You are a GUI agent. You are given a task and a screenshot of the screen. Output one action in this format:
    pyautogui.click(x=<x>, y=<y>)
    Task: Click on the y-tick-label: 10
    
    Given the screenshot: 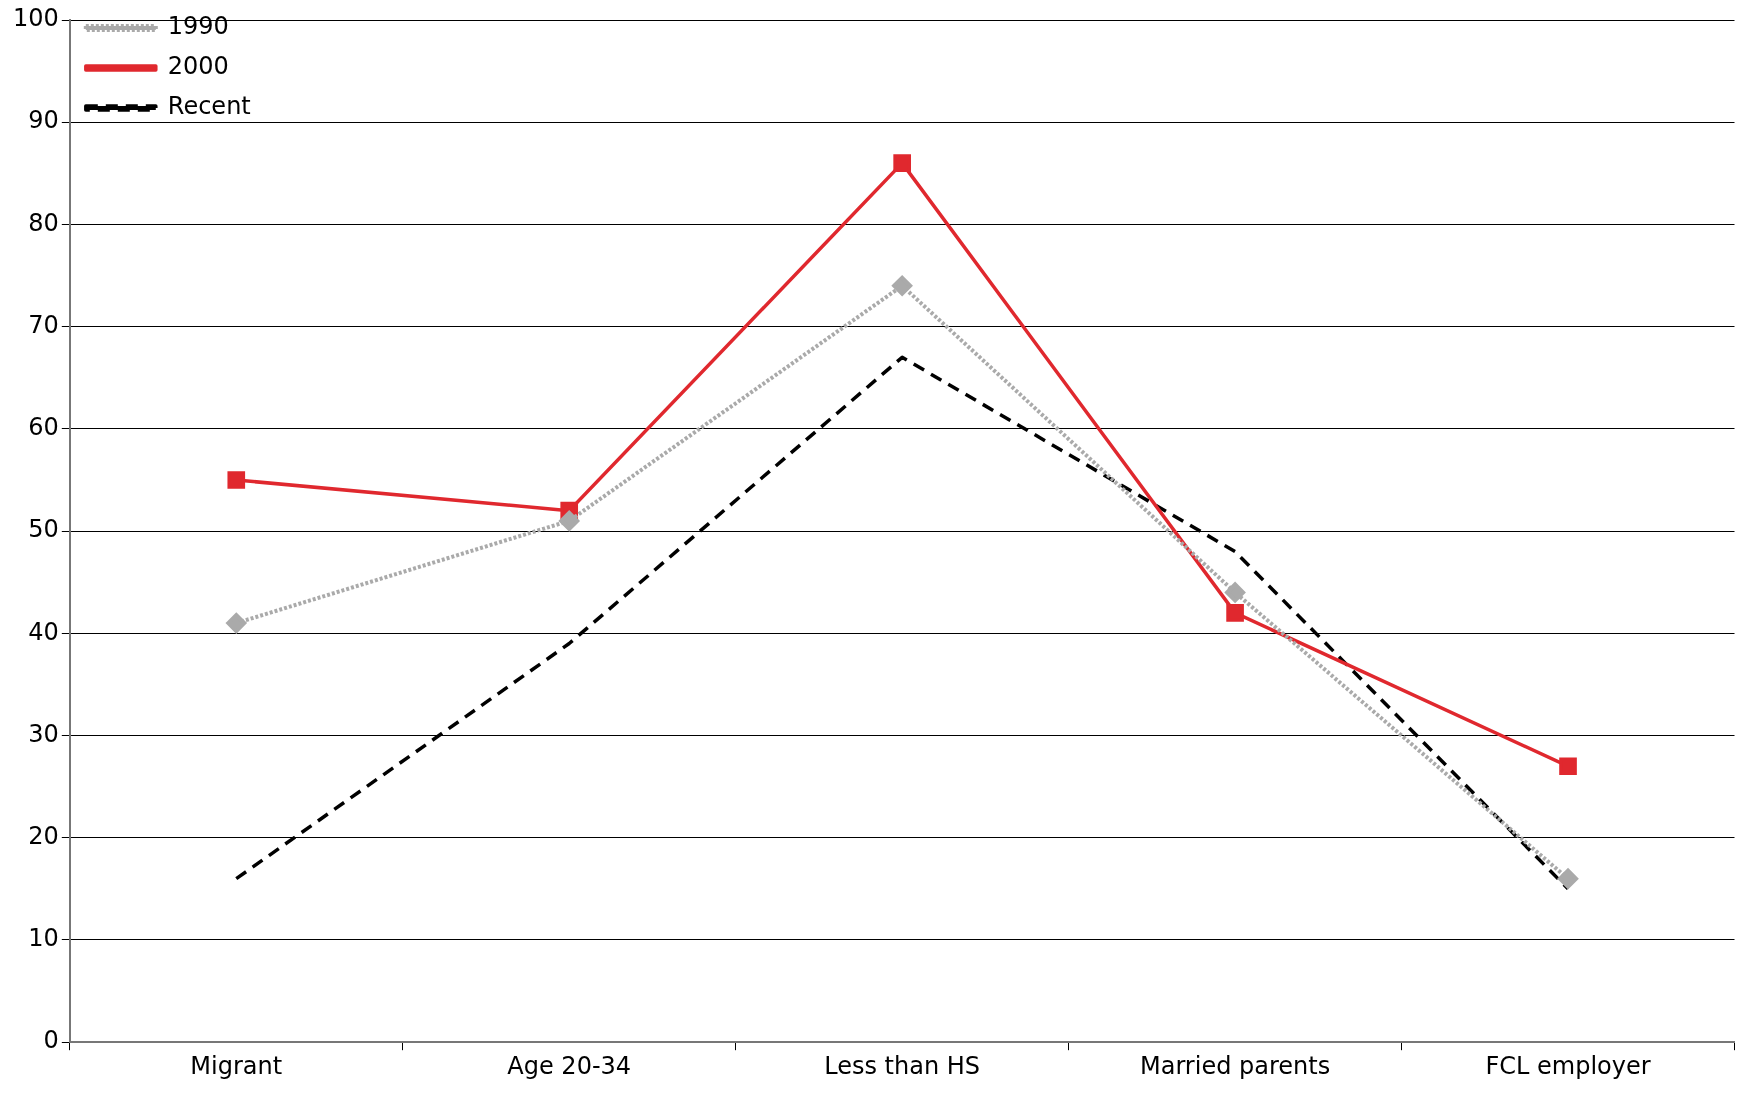 What is the action you would take?
    pyautogui.click(x=43, y=938)
    